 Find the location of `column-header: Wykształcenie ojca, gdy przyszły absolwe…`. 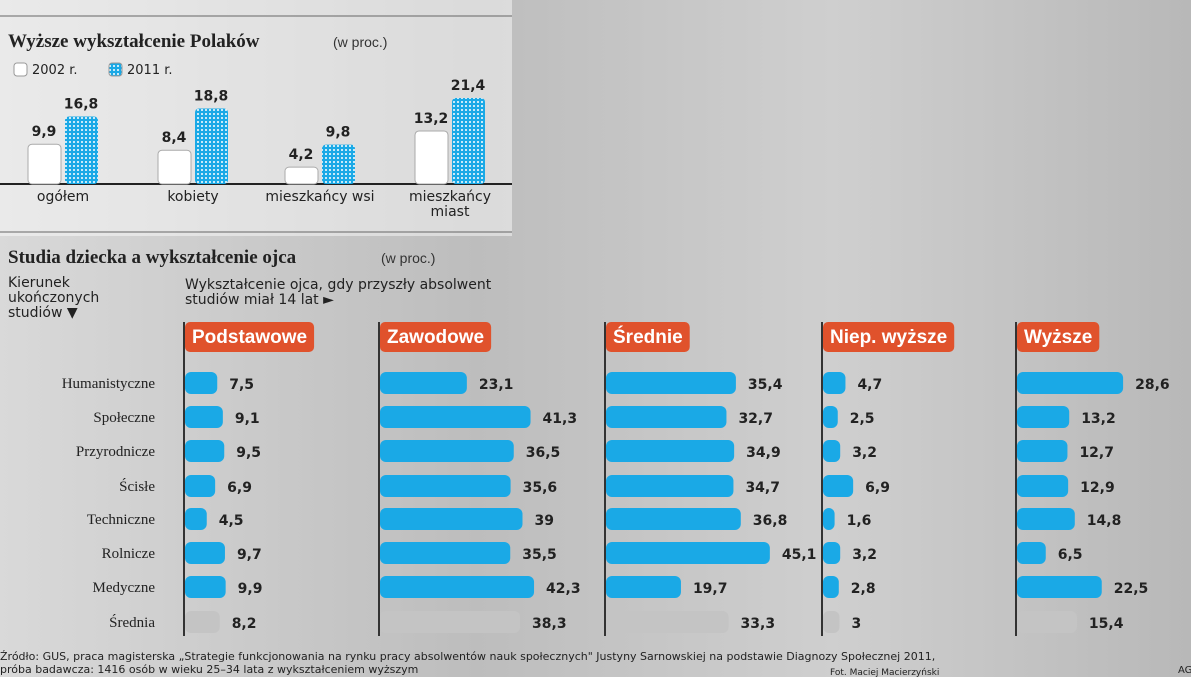

column-header: Wykształcenie ojca, gdy przyszły absolwe… is located at coordinates (338, 292).